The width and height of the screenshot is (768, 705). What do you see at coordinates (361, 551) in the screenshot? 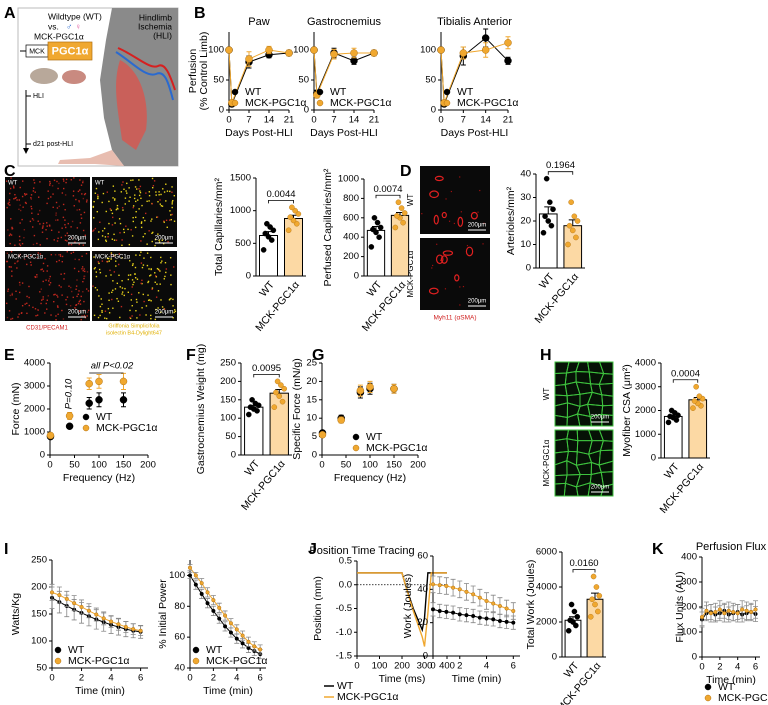
I see `chart-title: Position Time Tracing` at bounding box center [361, 551].